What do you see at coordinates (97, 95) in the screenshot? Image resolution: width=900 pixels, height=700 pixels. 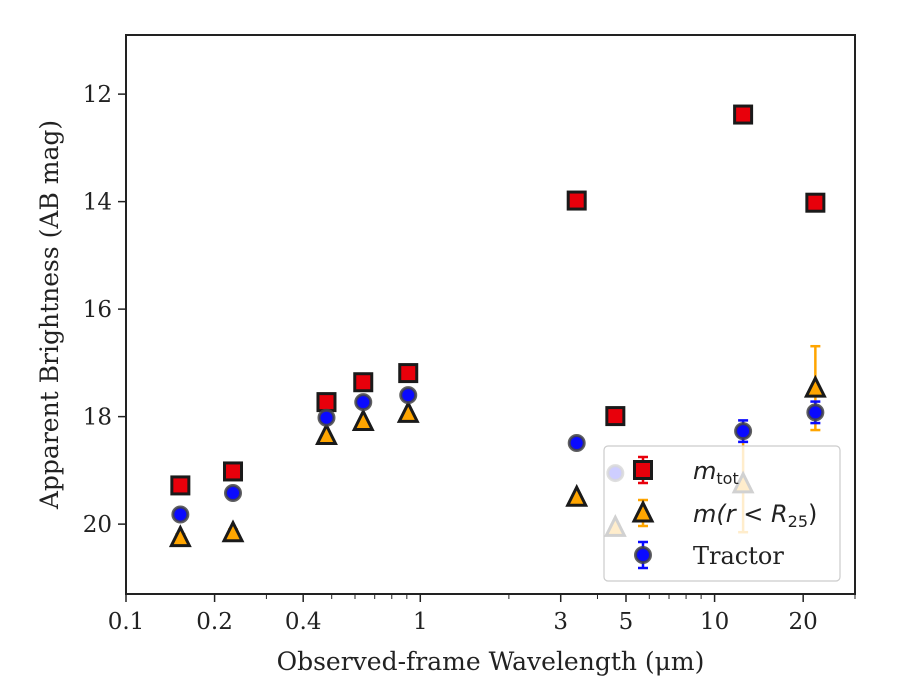 I see `y-tick-label: 12` at bounding box center [97, 95].